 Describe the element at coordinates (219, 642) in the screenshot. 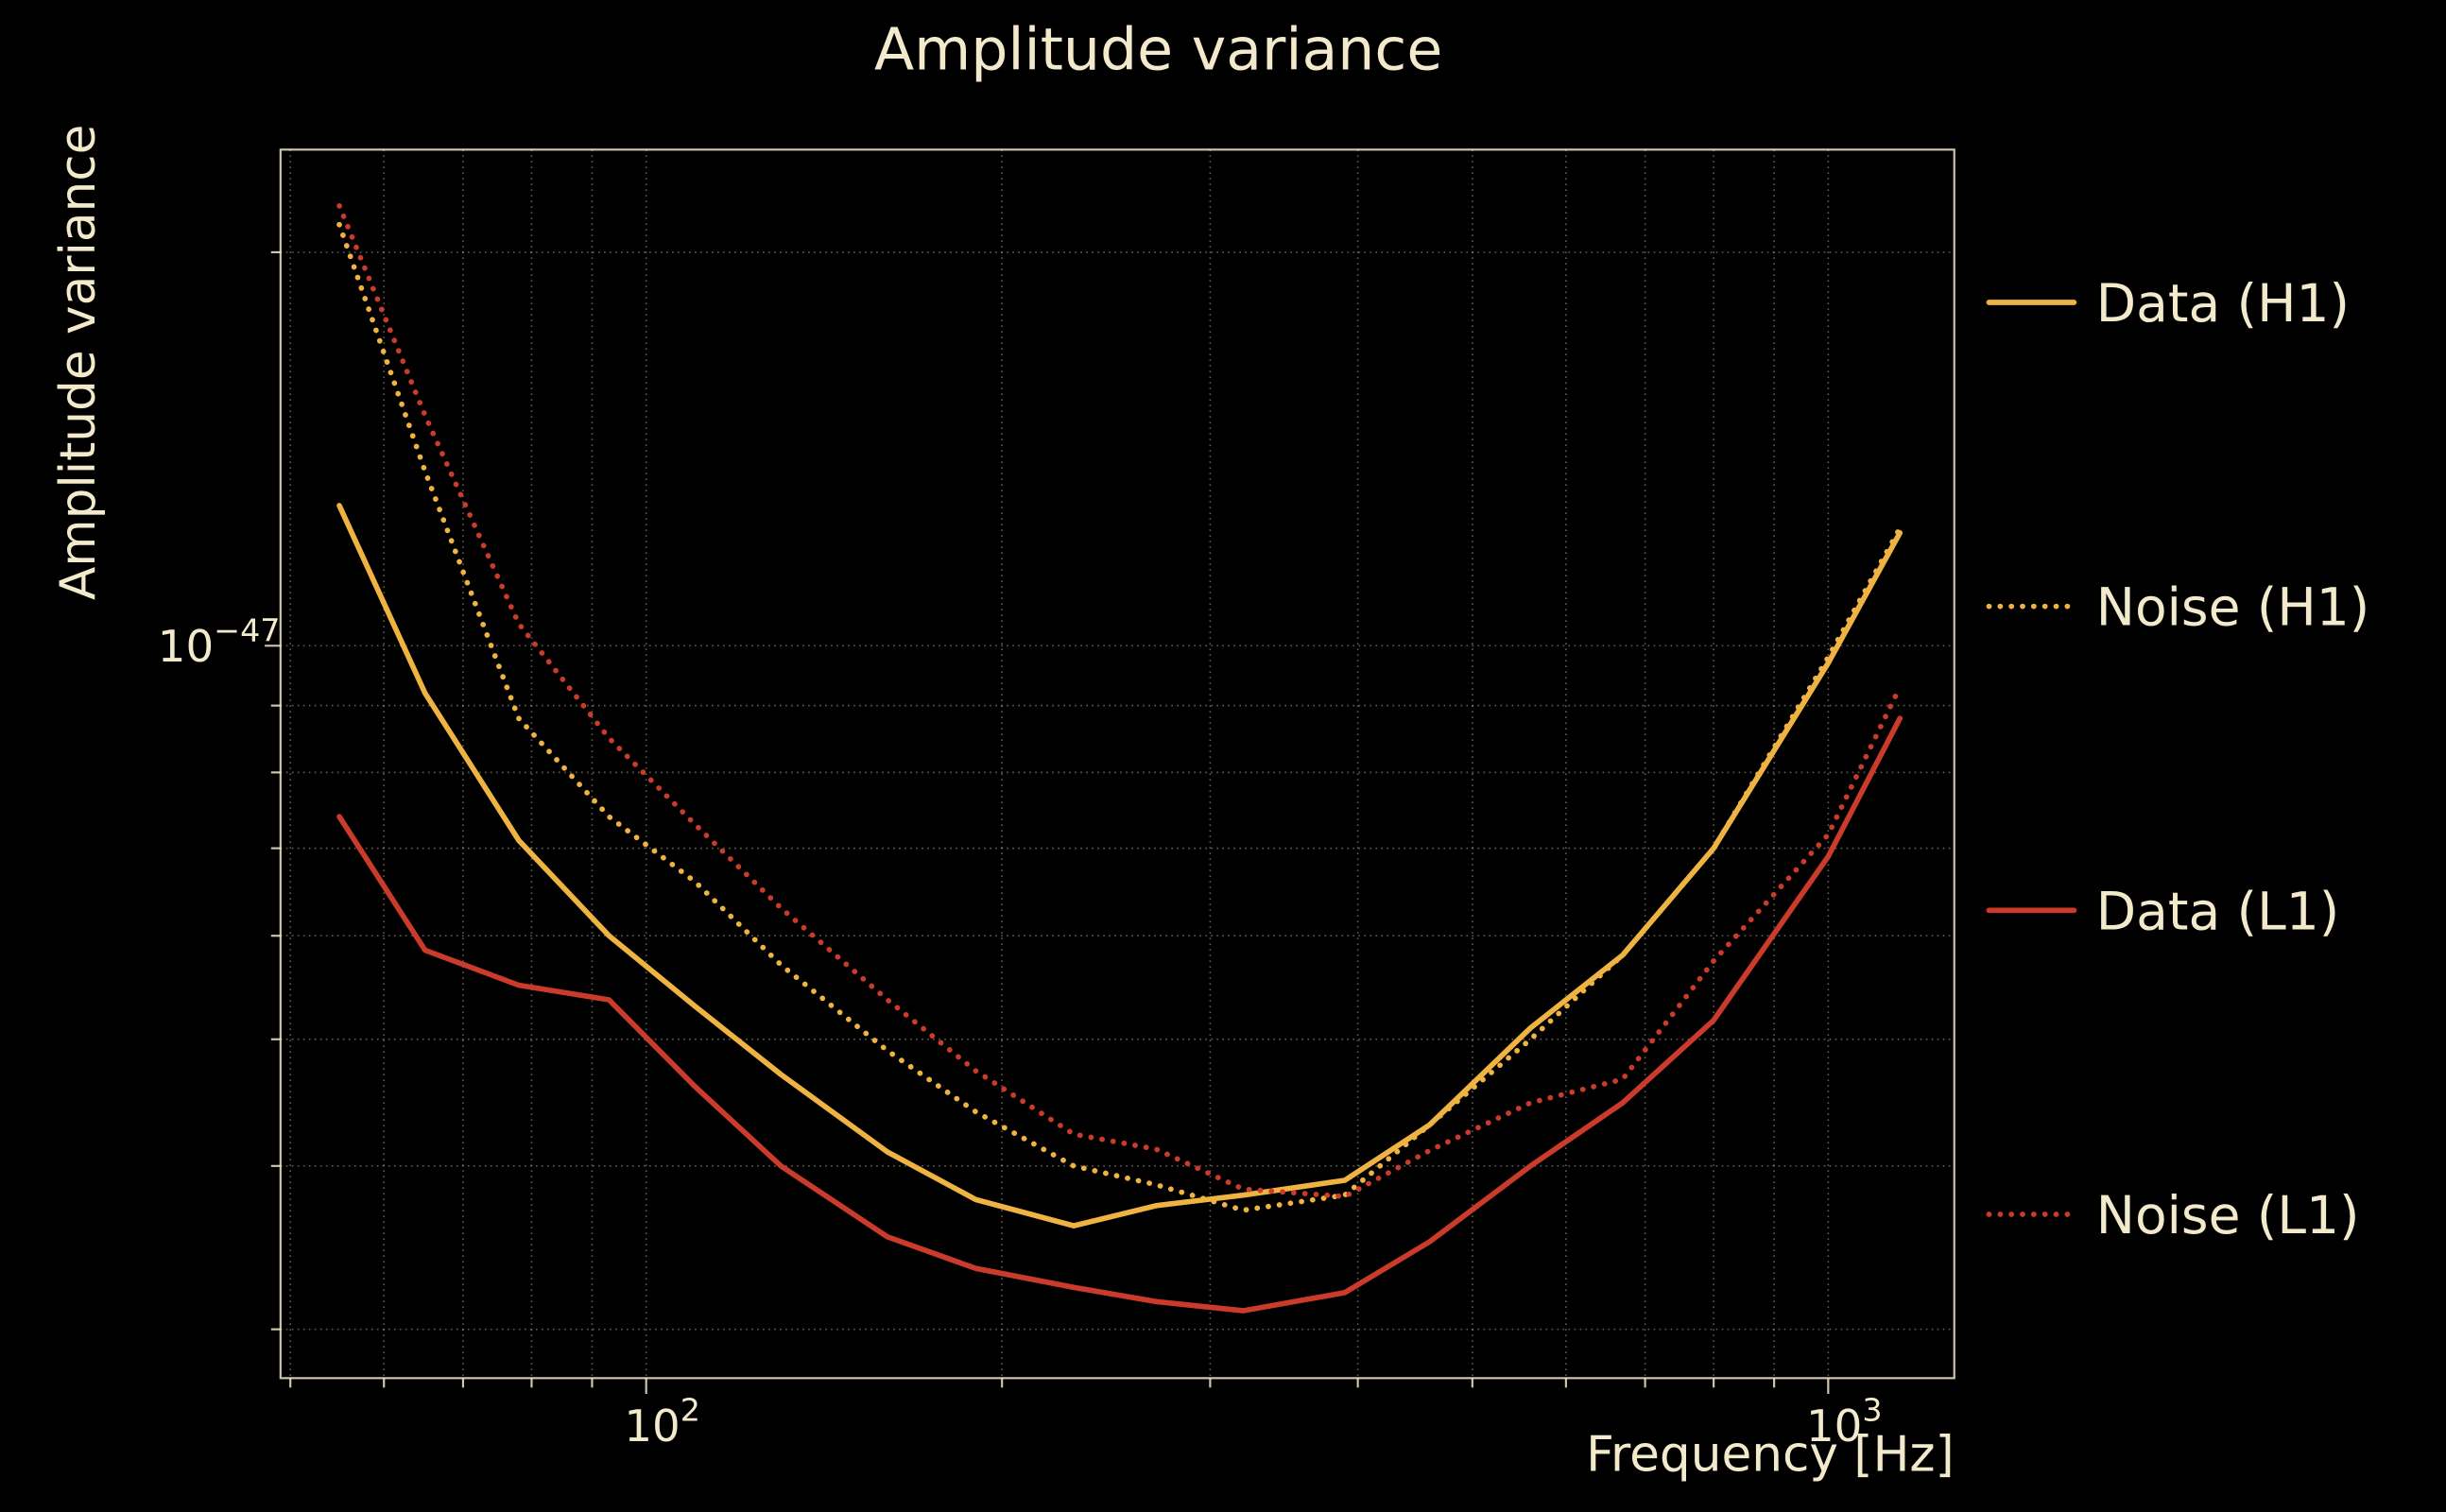

I see `y-tick-label: 10−47` at that location.